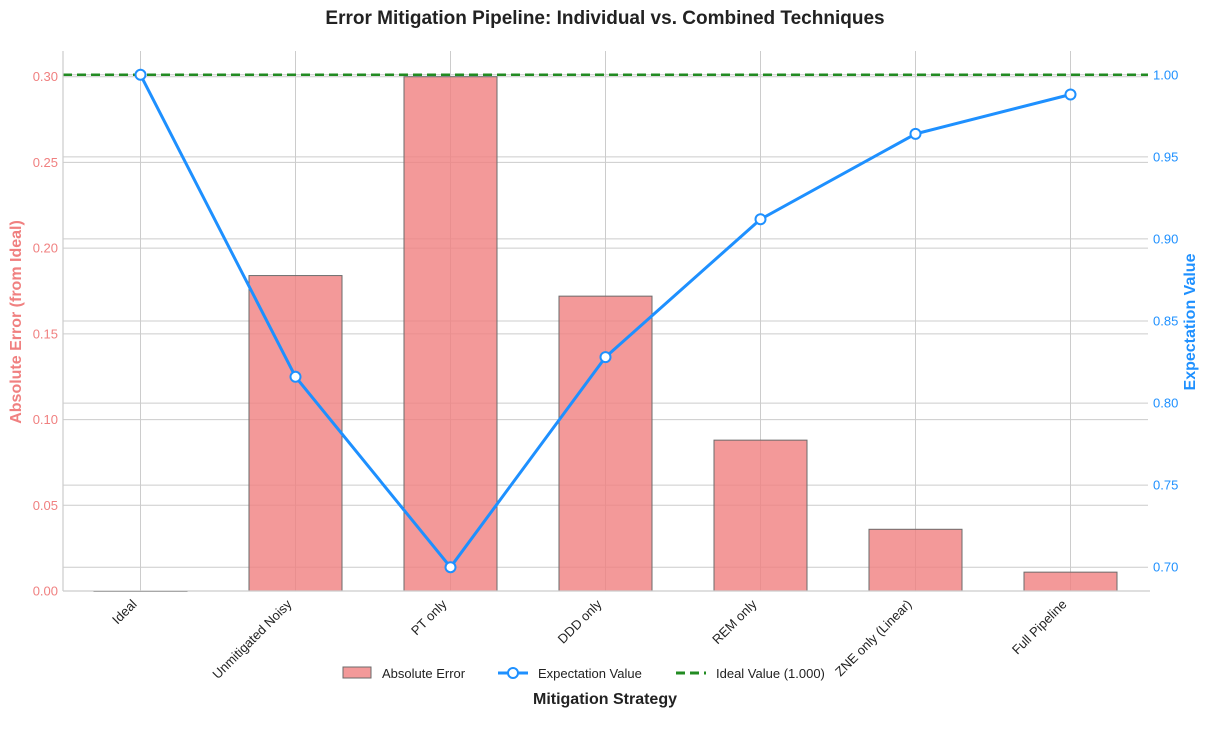 The width and height of the screenshot is (1209, 739). Describe the element at coordinates (1165, 403) in the screenshot. I see `y-right-tick-label: 0.80` at that location.